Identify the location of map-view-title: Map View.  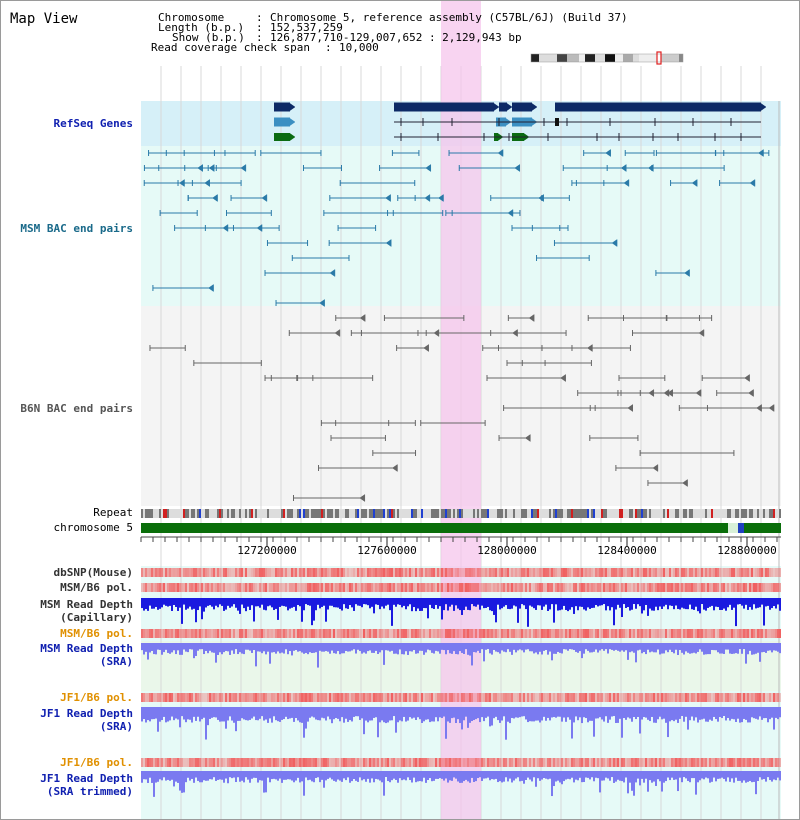
(44, 19).